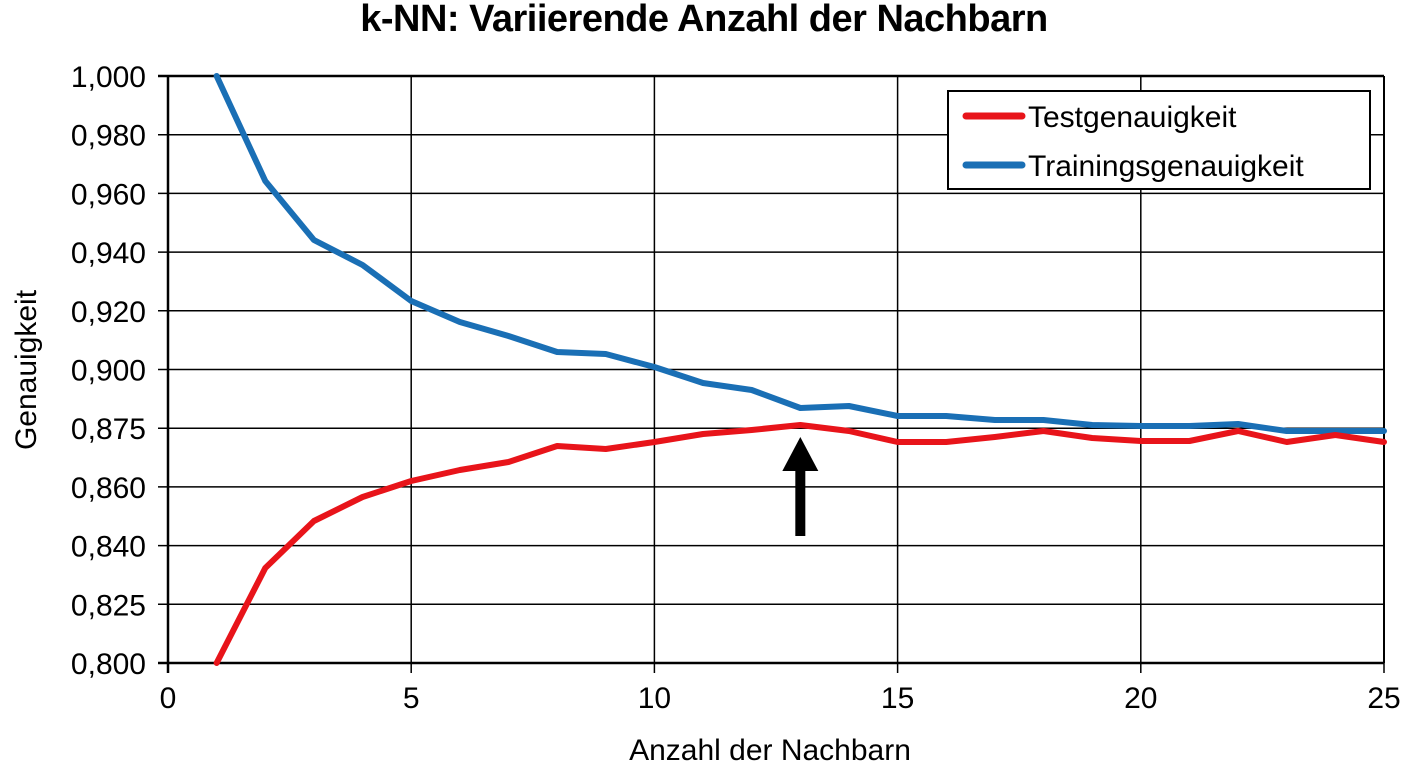 This screenshot has height=768, width=1408. I want to click on legend-test-label: Testgenauigkeit, so click(1132, 117).